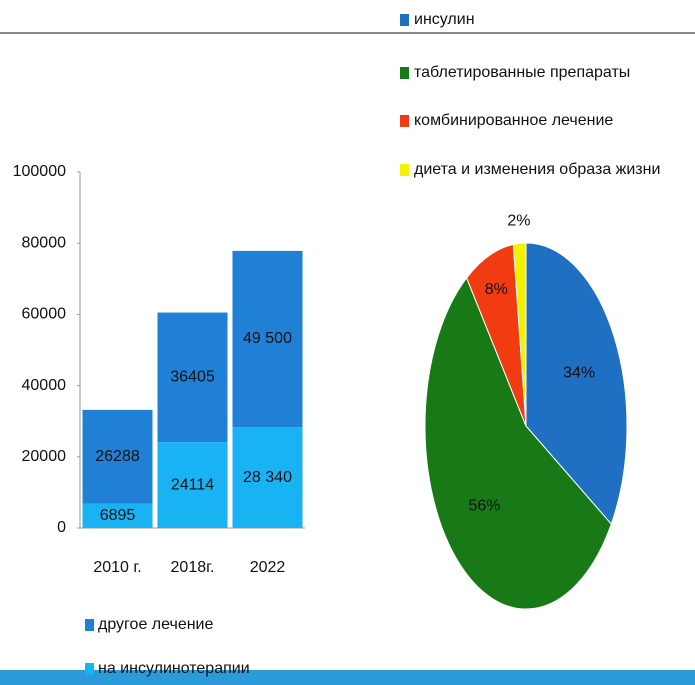 This screenshot has height=685, width=695. I want to click on legend-label: таблетированные препараты, so click(522, 72).